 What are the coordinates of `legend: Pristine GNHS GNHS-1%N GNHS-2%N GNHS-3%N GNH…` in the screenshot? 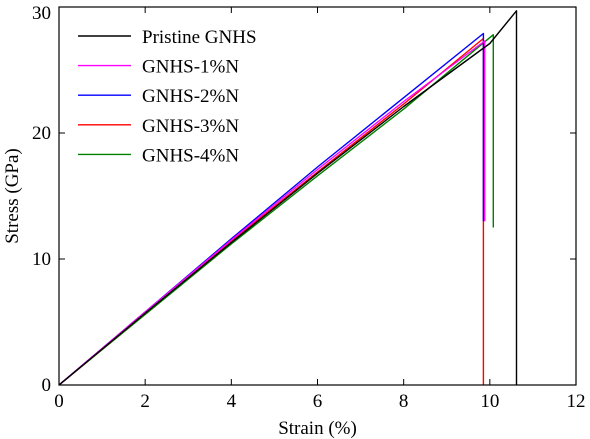 It's located at (167, 96).